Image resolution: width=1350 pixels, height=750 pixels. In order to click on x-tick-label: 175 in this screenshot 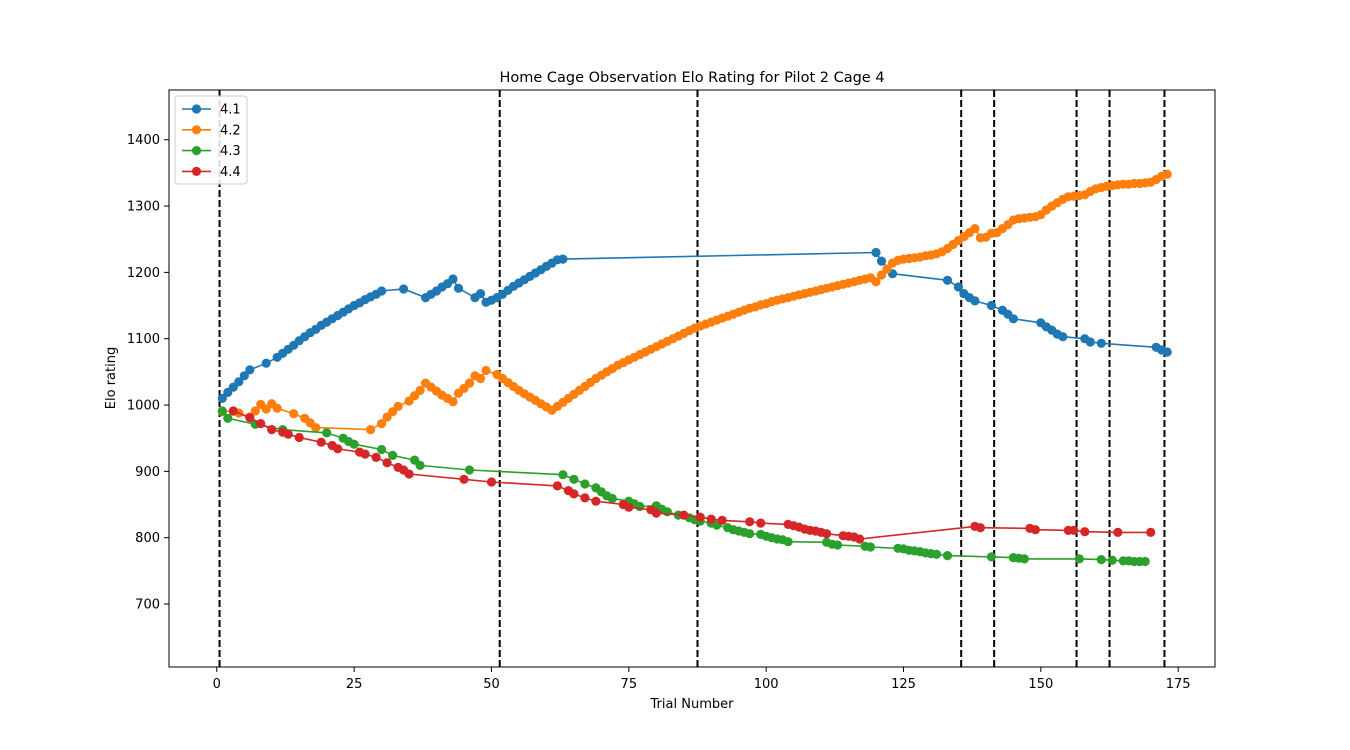, I will do `click(1178, 684)`.